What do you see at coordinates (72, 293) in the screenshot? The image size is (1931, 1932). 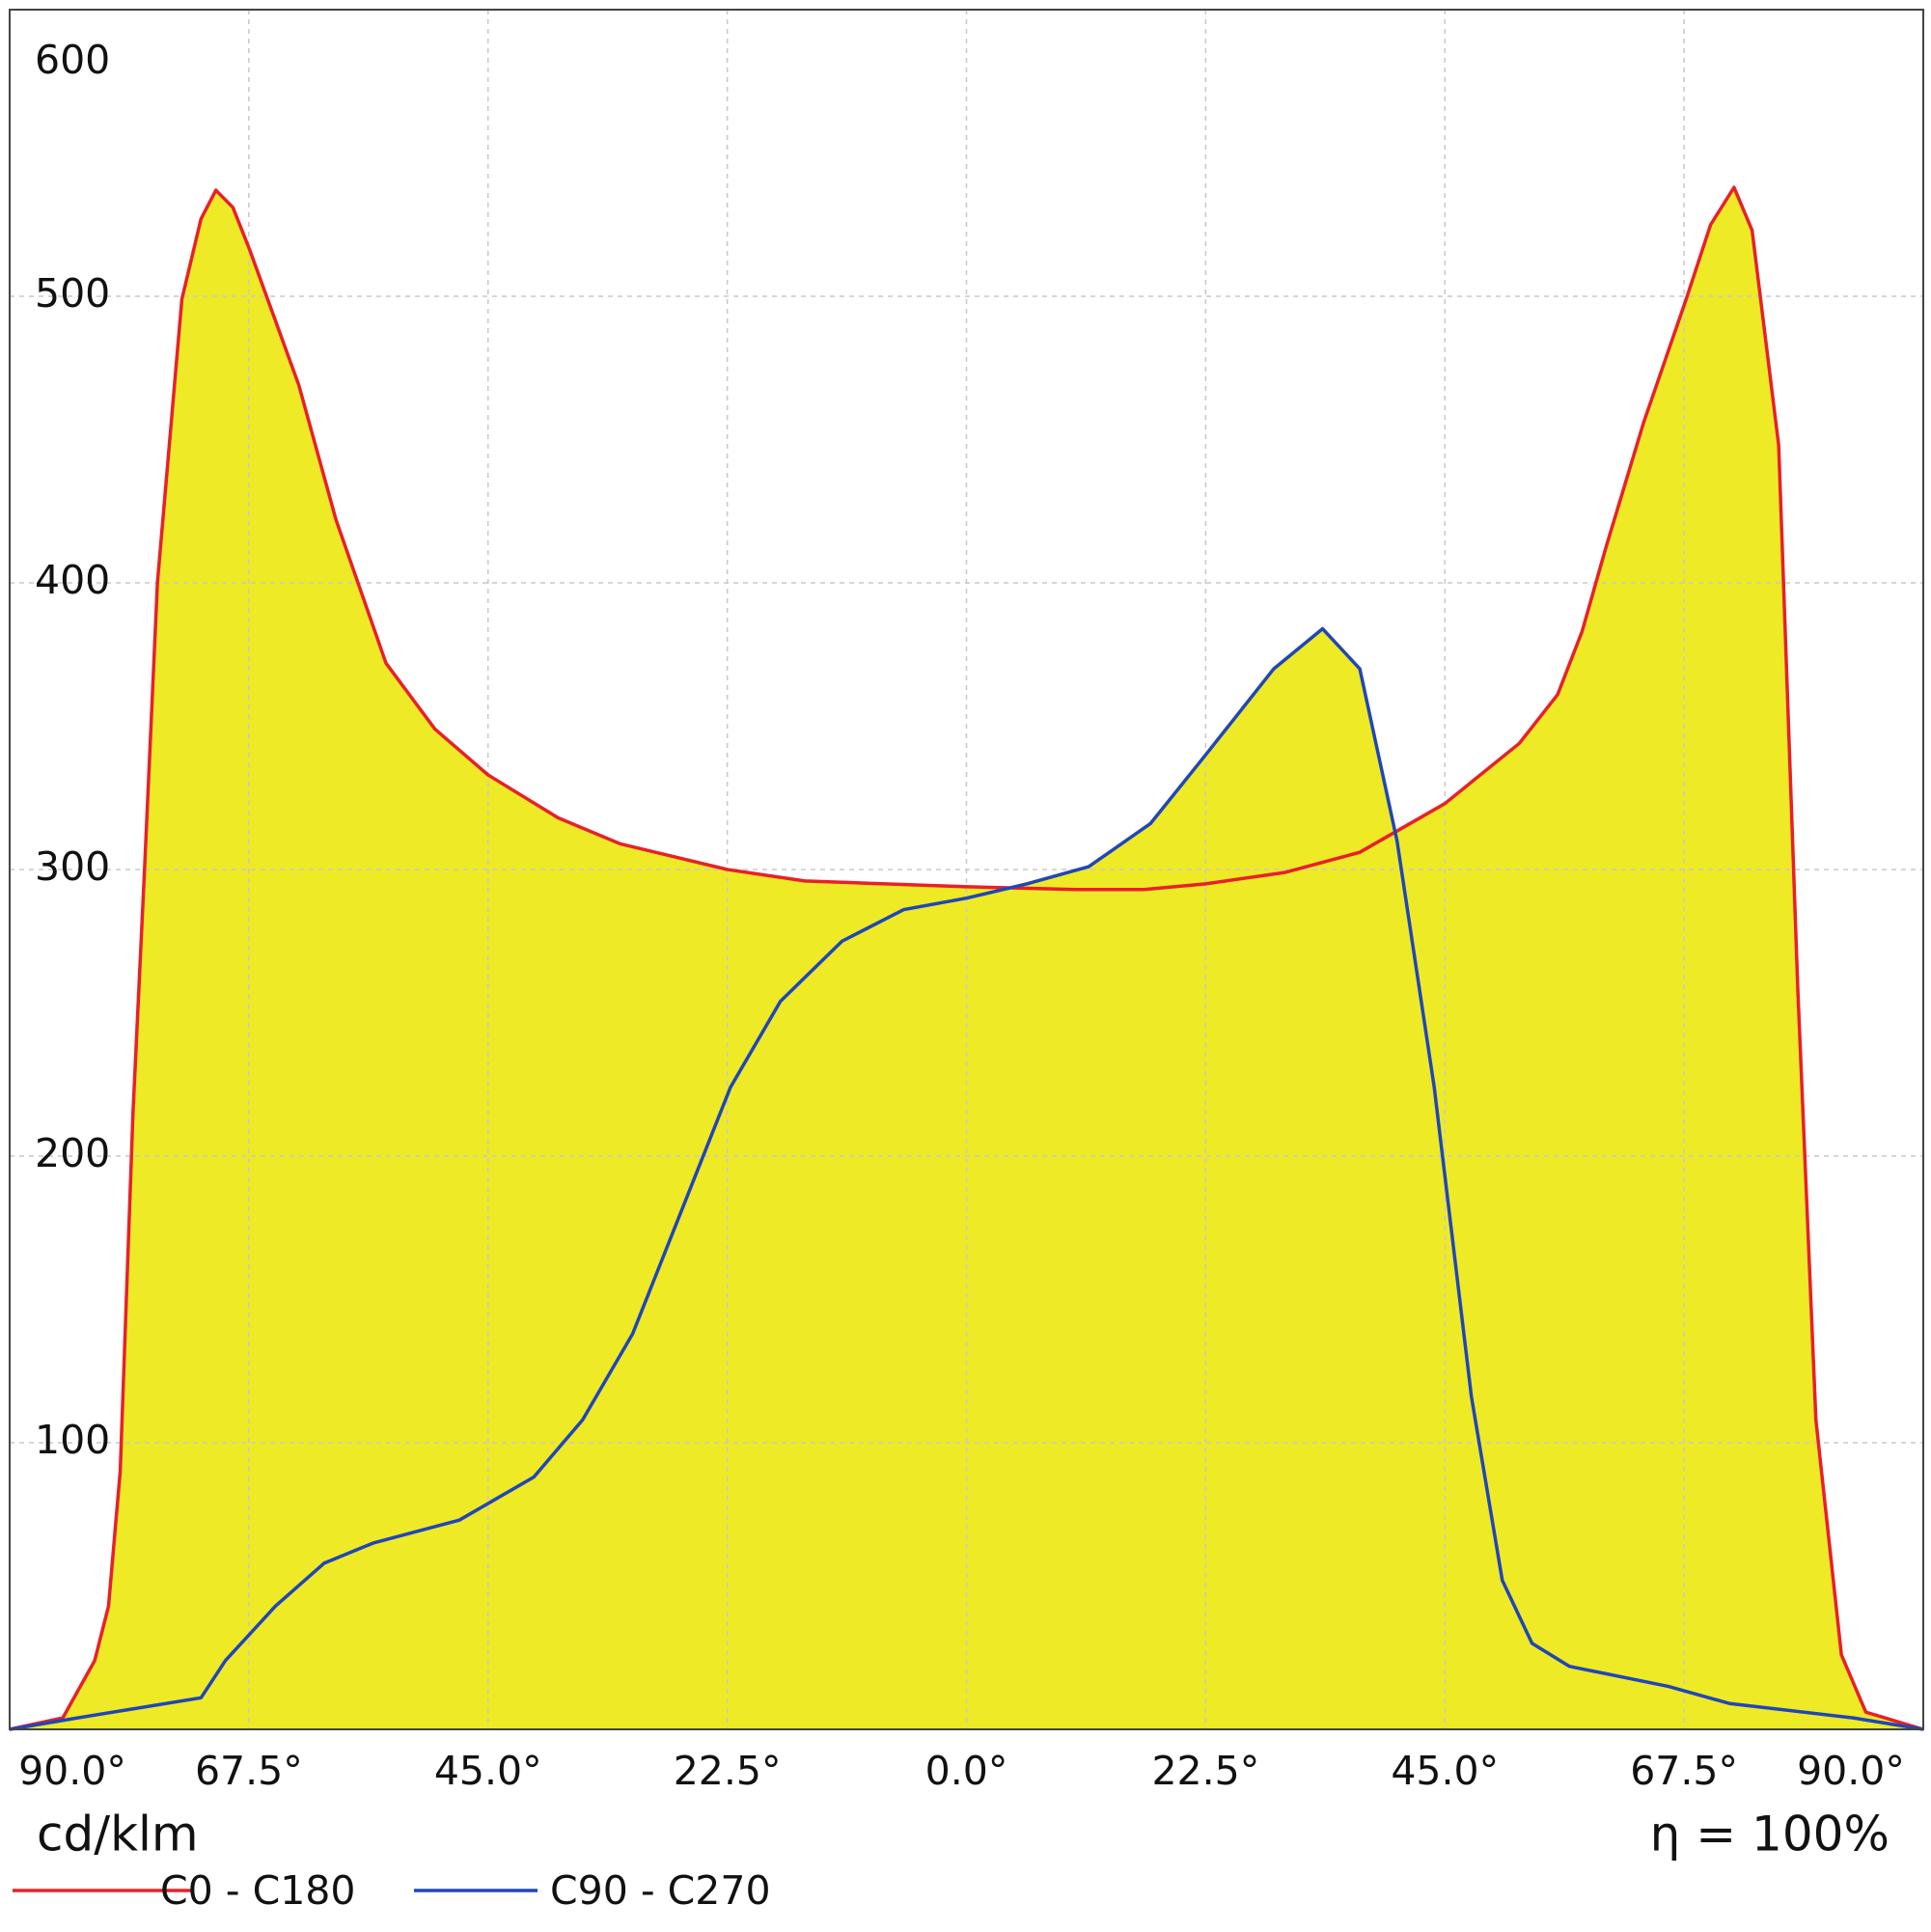 I see `y-tick-label: 500` at bounding box center [72, 293].